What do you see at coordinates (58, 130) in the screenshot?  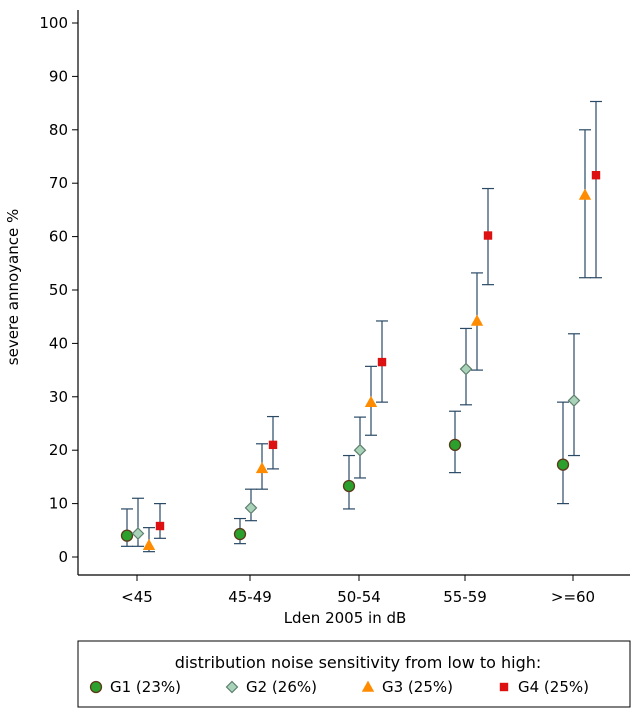 I see `y-tick-label: 80` at bounding box center [58, 130].